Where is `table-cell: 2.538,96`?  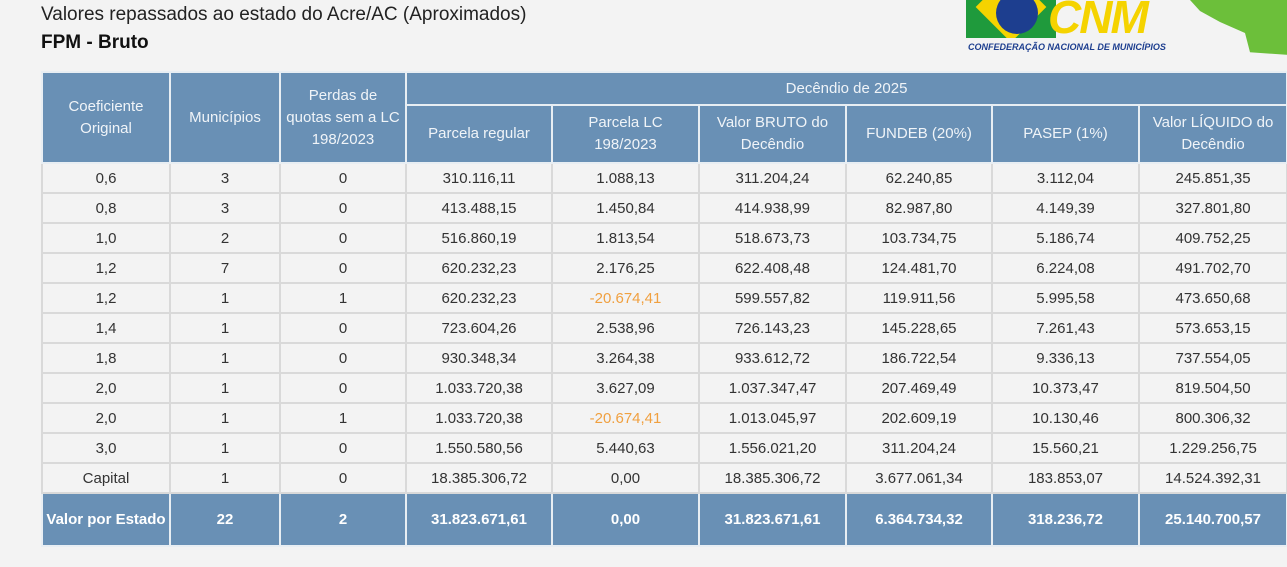
table-cell: 2.538,96 is located at coordinates (625, 328).